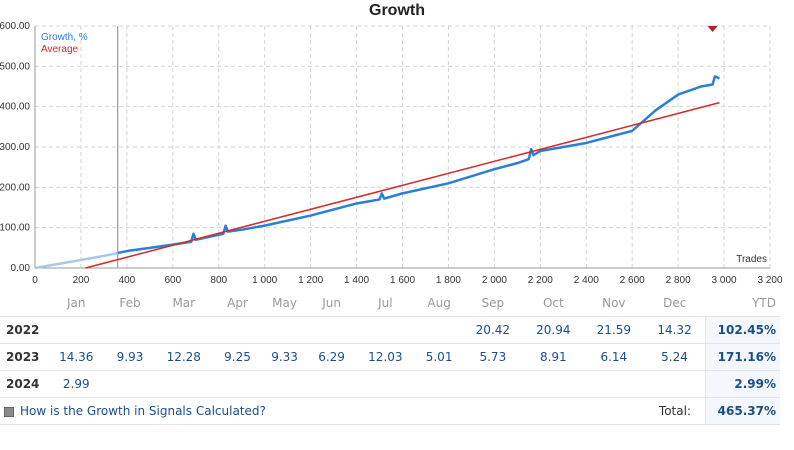  I want to click on month-header: Aug, so click(439, 303).